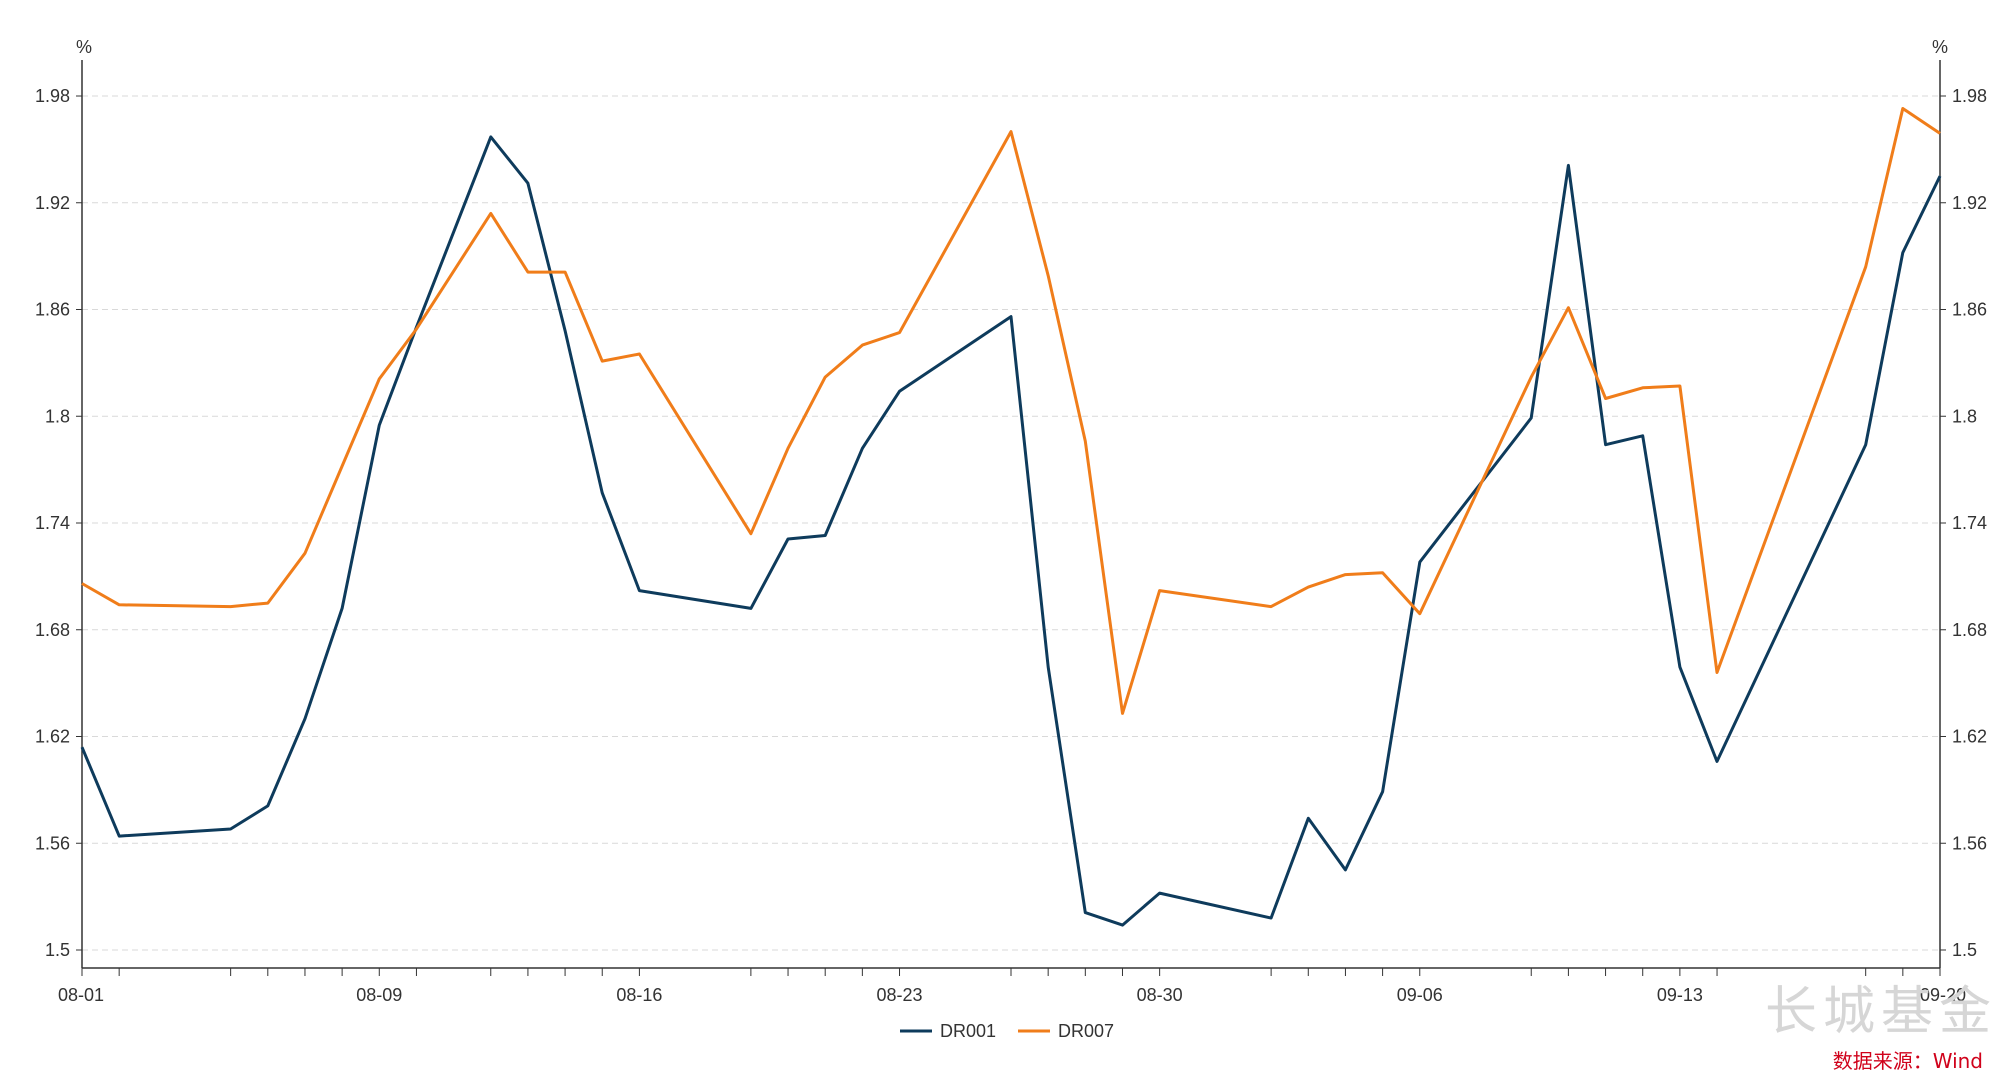 The height and width of the screenshot is (1080, 2015). What do you see at coordinates (1969, 843) in the screenshot?
I see `right-y-tick-label: 1.56` at bounding box center [1969, 843].